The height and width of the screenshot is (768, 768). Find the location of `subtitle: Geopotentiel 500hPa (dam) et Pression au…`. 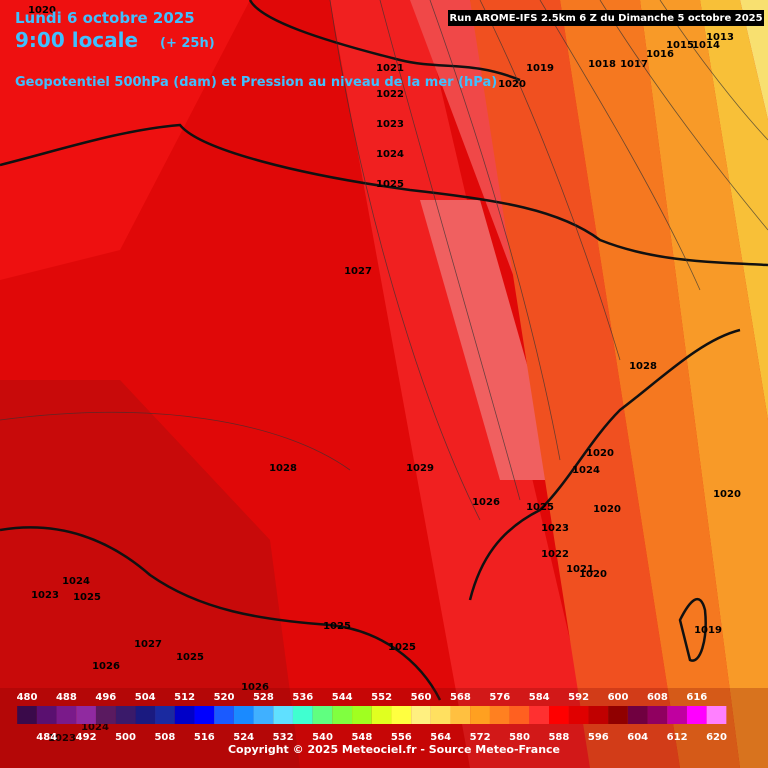

subtitle: Geopotentiel 500hPa (dam) et Pression au… is located at coordinates (256, 82).